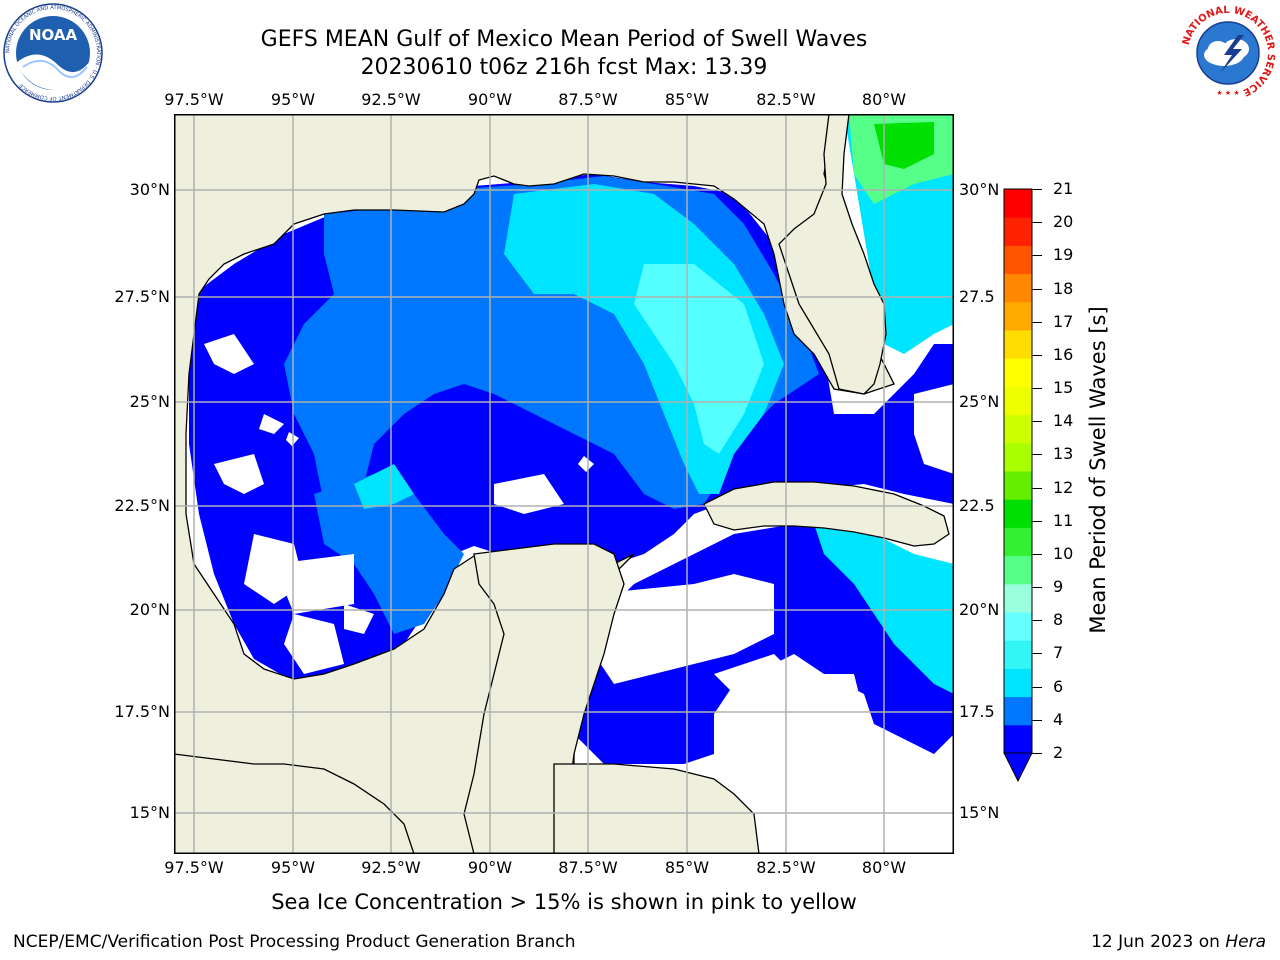 The height and width of the screenshot is (960, 1280). I want to click on colorbar-outline, so click(1018, 471).